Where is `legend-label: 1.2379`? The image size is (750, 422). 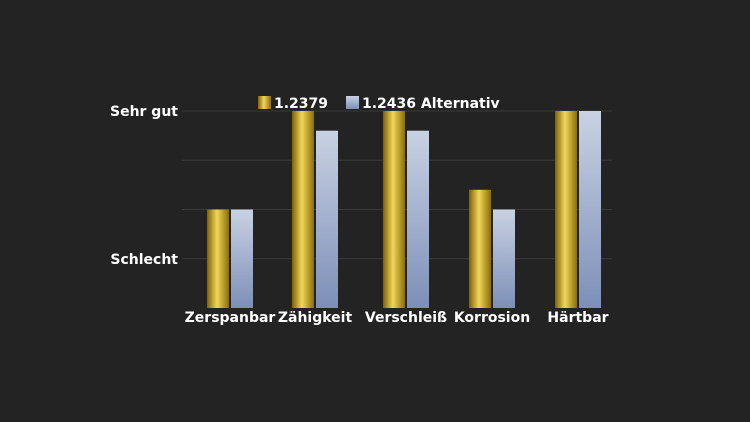 legend-label: 1.2379 is located at coordinates (301, 104).